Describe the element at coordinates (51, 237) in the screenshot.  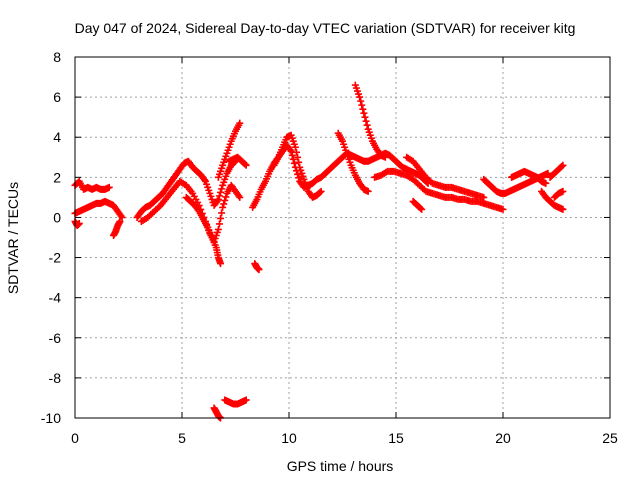
I see `y-axis-tick-labels: -10 -8 -6 -4 -2 0 2 4 6 8` at that location.